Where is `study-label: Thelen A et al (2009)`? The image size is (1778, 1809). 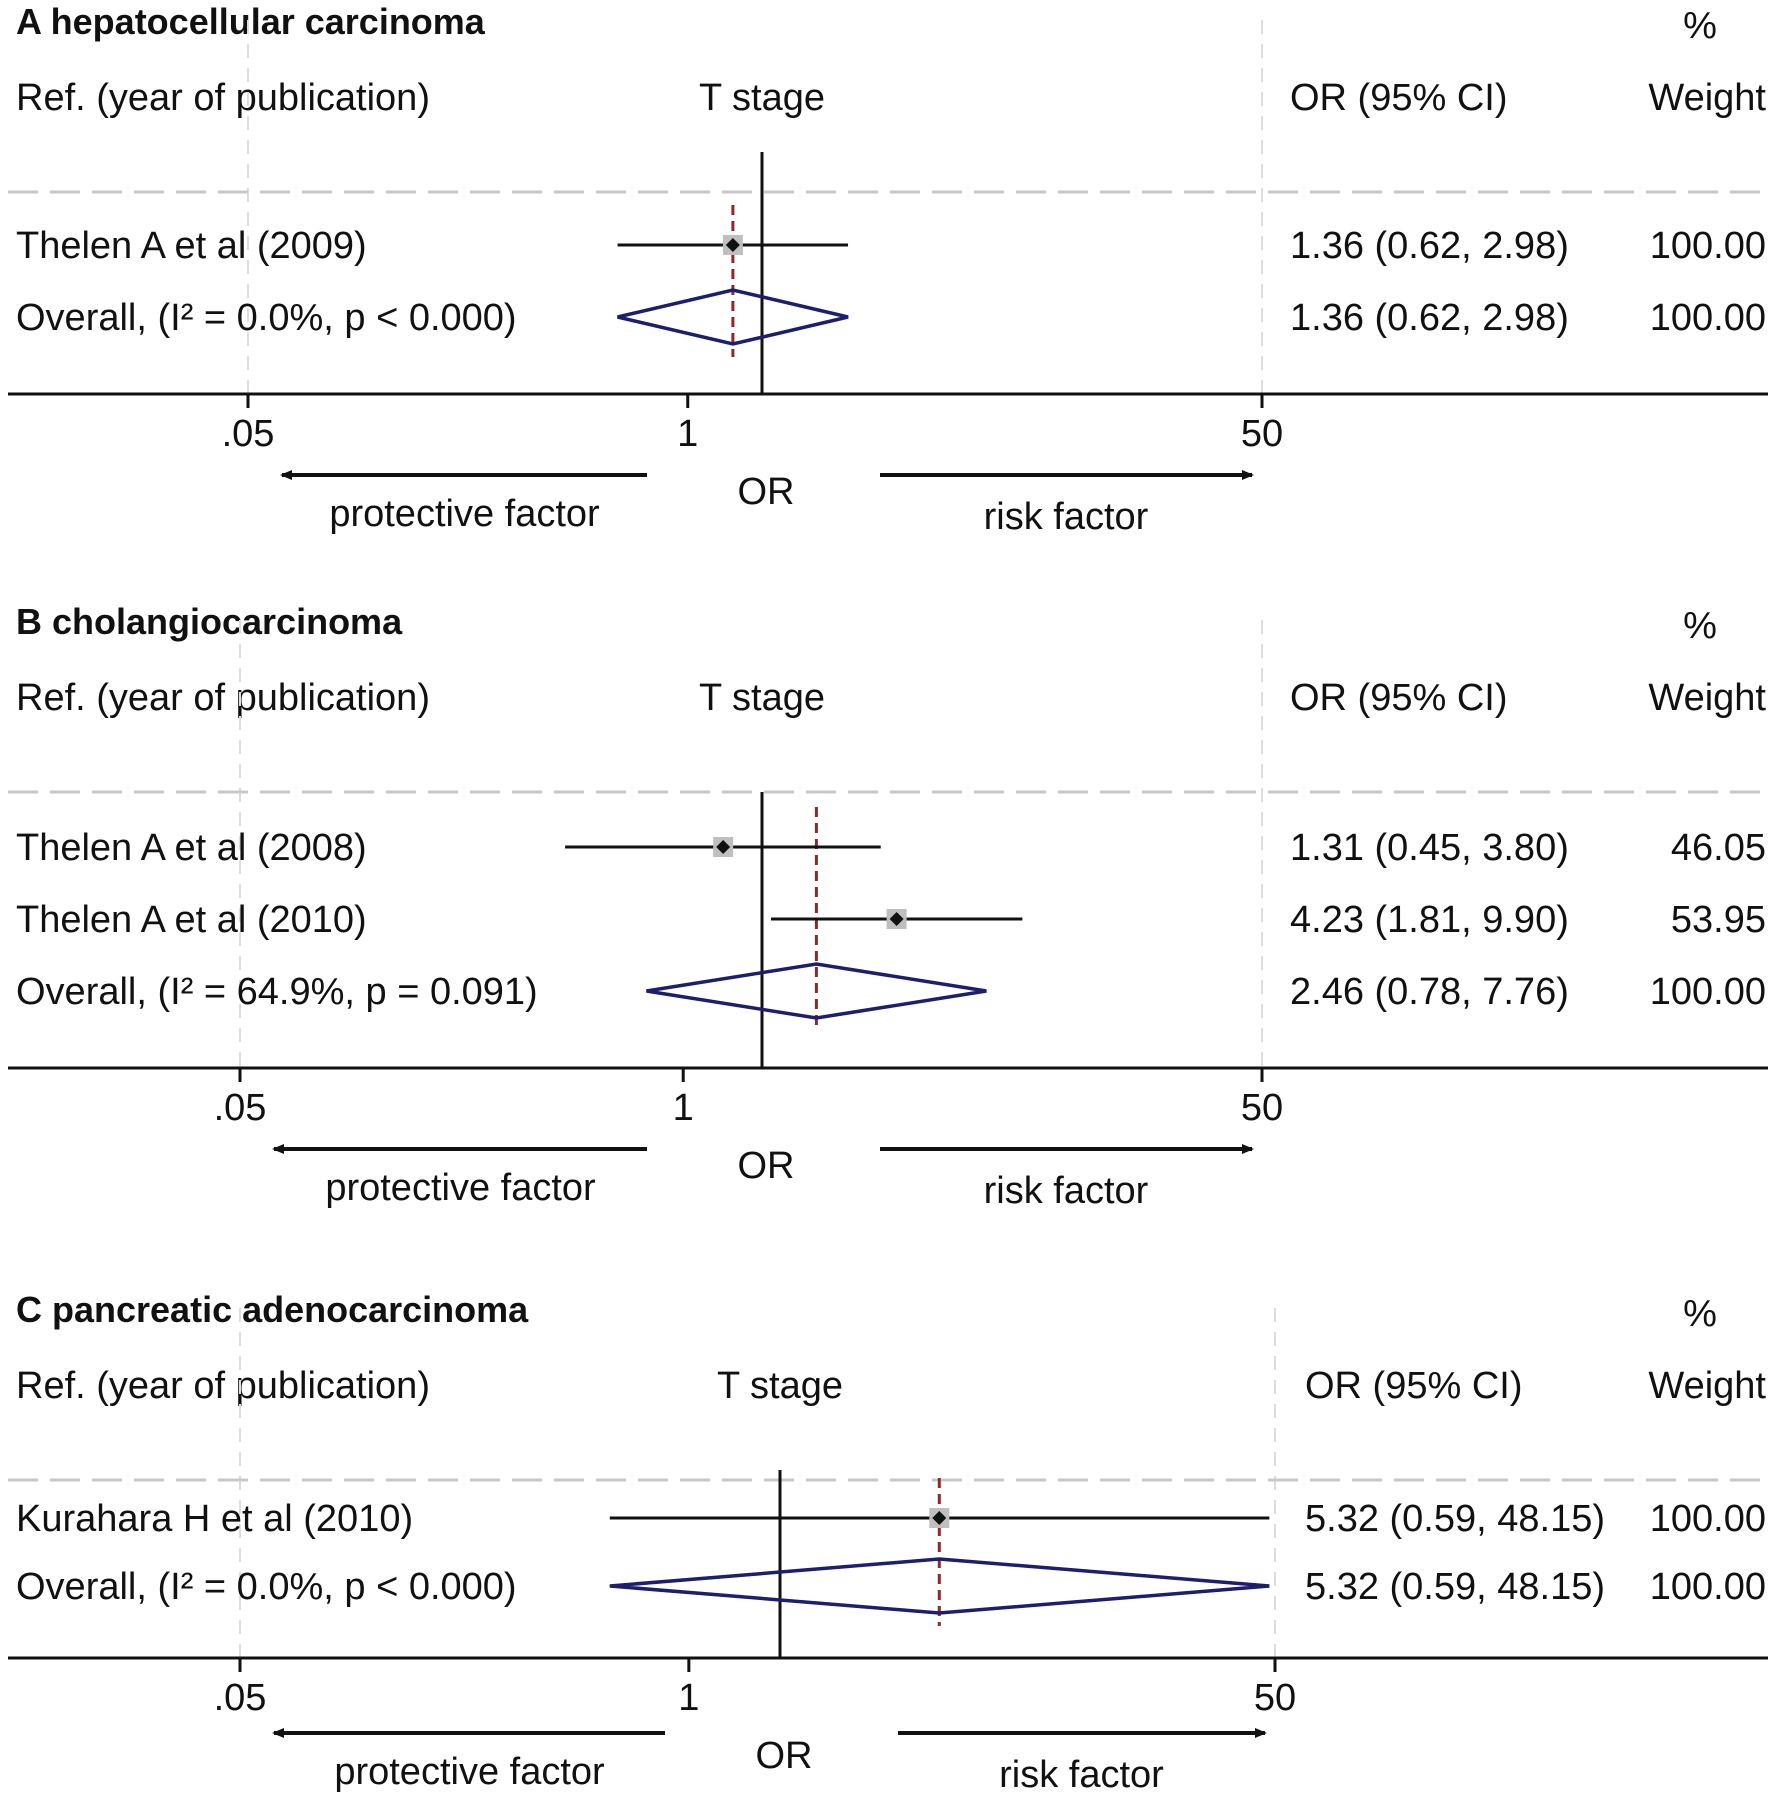
study-label: Thelen A et al (2009) is located at coordinates (191, 246).